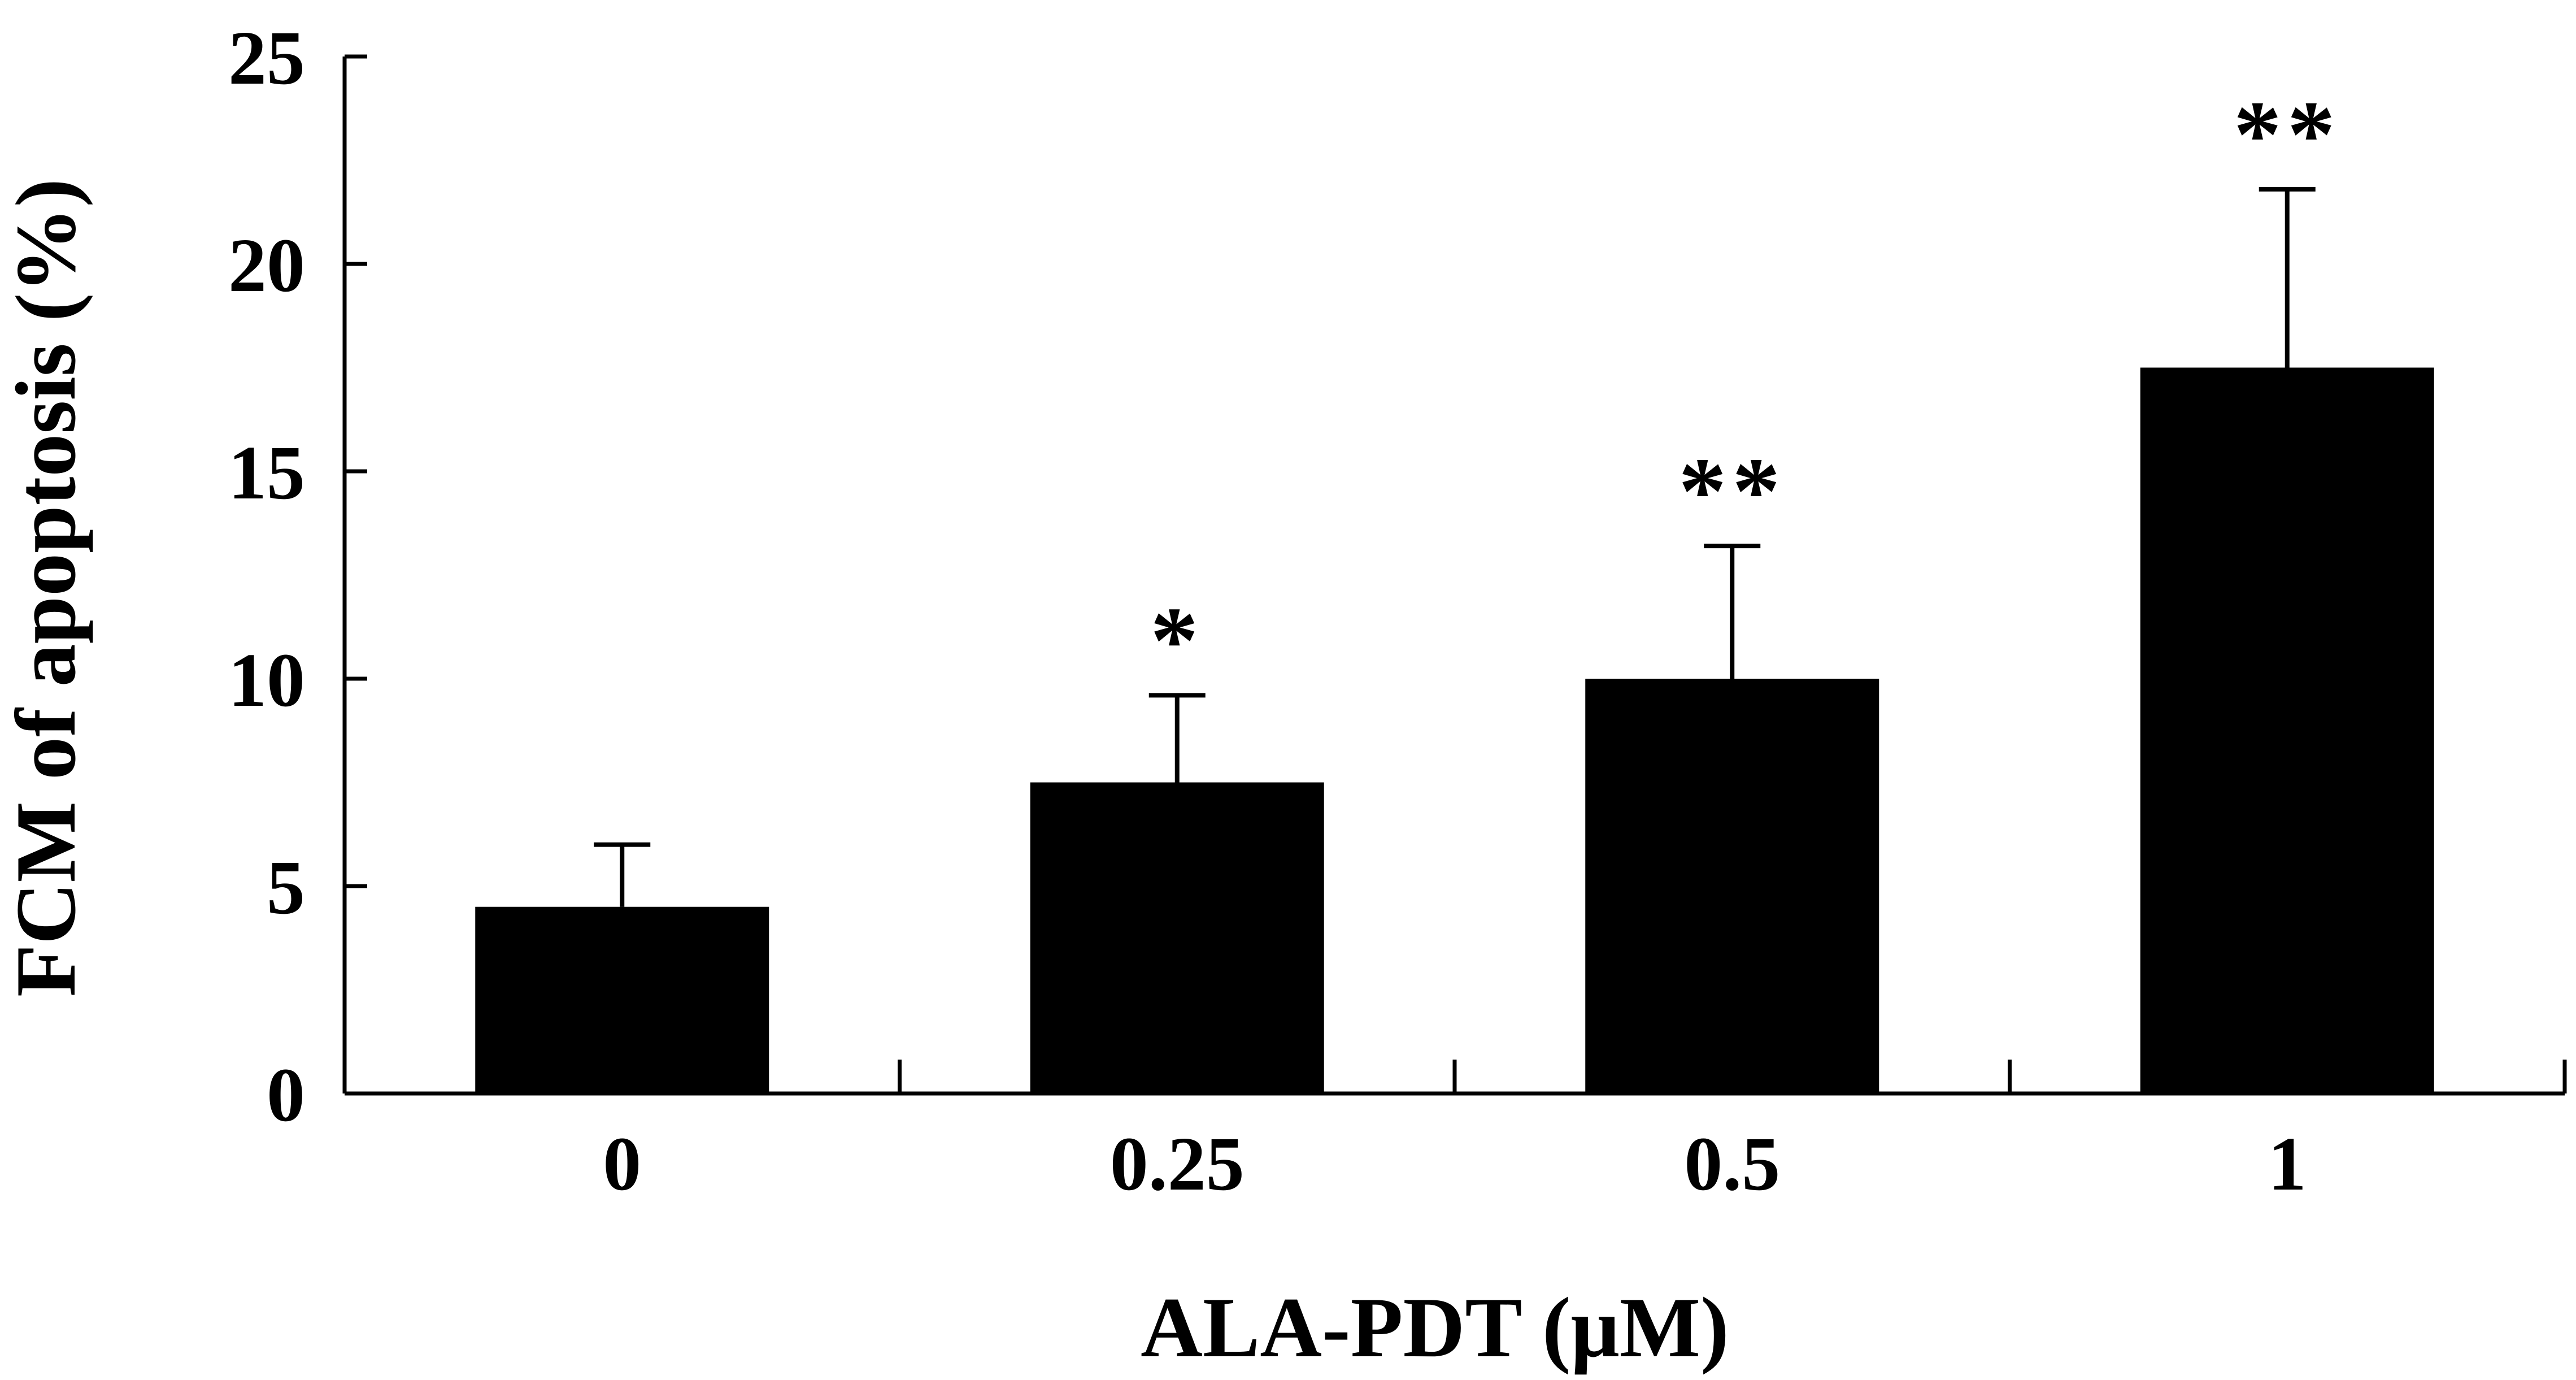 This screenshot has width=2576, height=1380. I want to click on y-tick-label-5: 25, so click(266, 58).